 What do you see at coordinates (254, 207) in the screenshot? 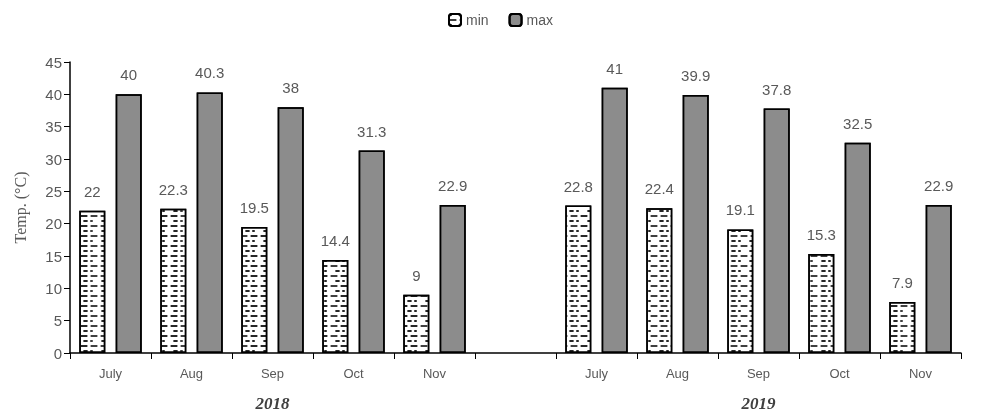
I see `data-label: 19.5` at bounding box center [254, 207].